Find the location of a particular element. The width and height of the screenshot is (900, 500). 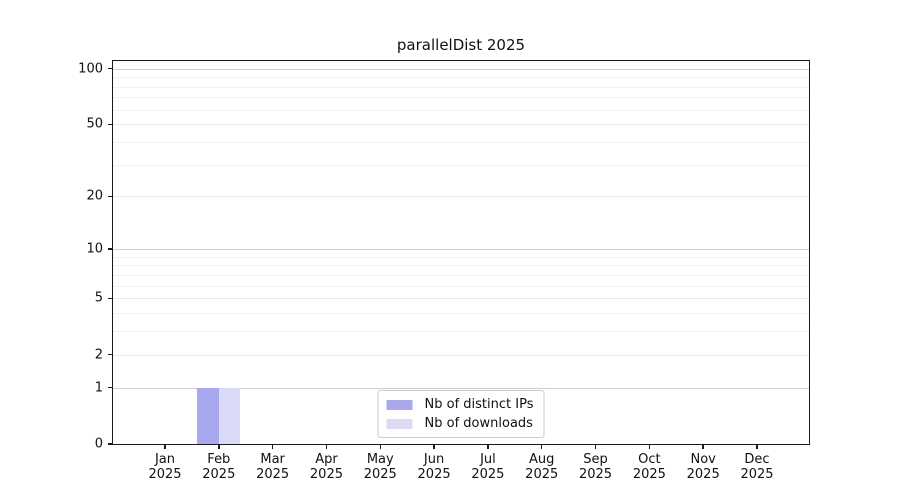

y-tick-label: 2 is located at coordinates (98, 355).